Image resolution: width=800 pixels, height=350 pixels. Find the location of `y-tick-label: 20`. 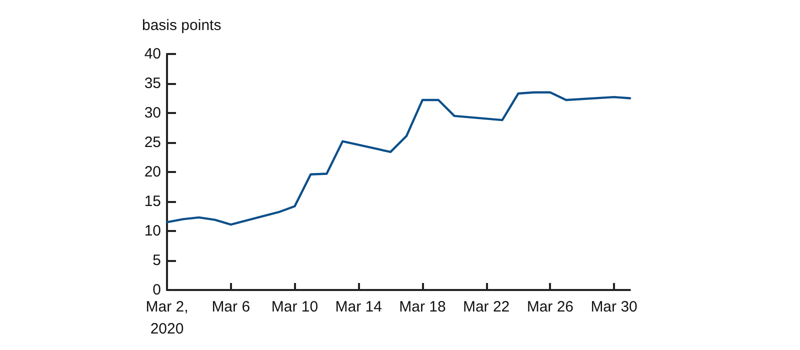

y-tick-label: 20 is located at coordinates (152, 172).